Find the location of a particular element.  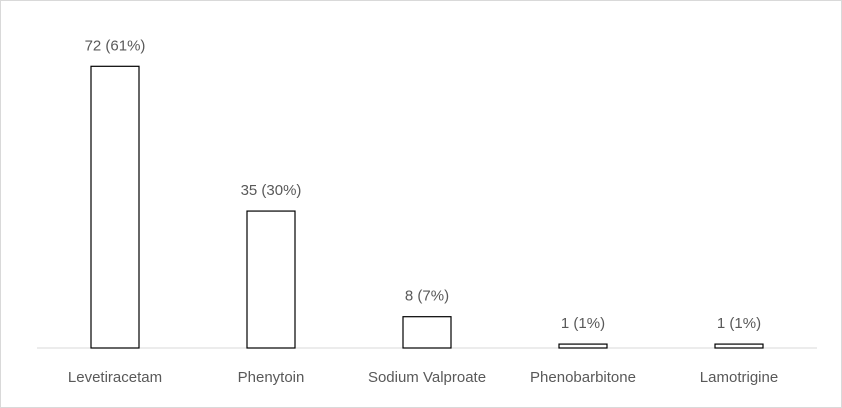

data-label: 35 (30%) is located at coordinates (271, 190).